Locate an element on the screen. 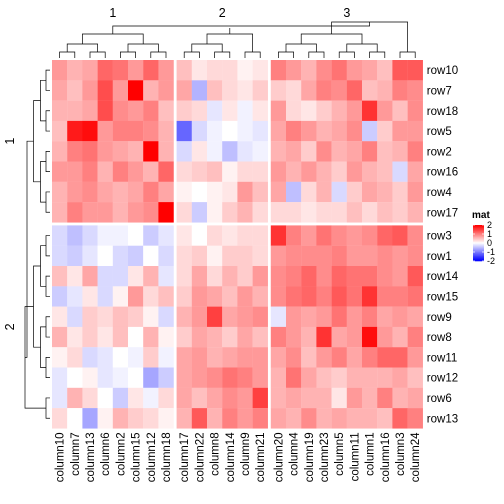  heatmap-cell-row4-column3 is located at coordinates (400, 192).